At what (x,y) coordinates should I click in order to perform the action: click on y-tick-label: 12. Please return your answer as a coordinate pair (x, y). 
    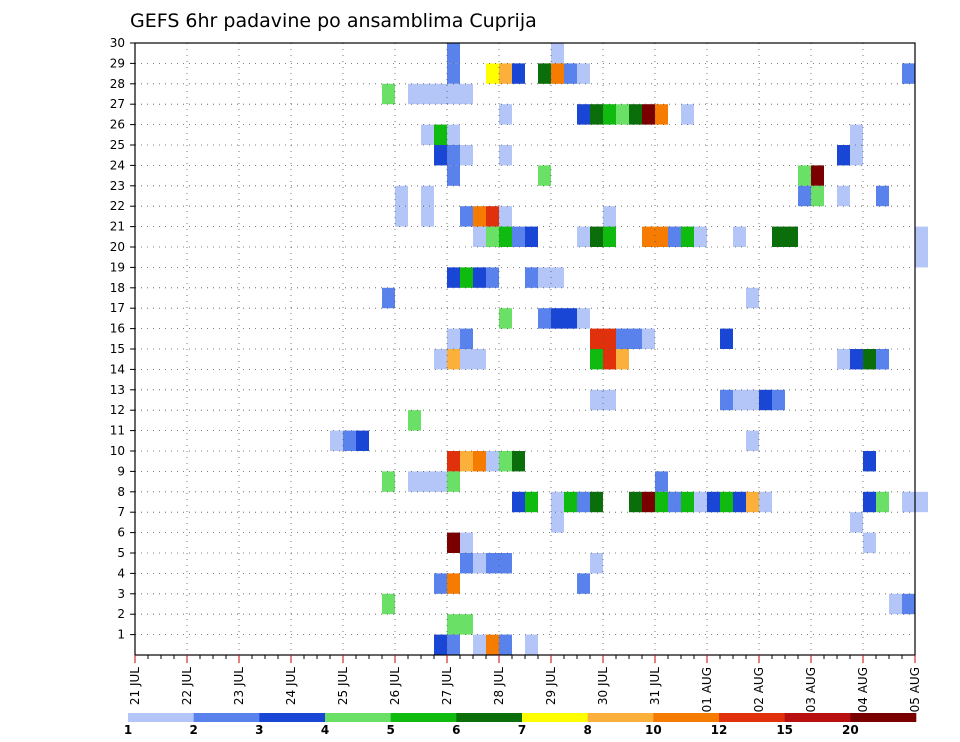
    Looking at the image, I should click on (117, 410).